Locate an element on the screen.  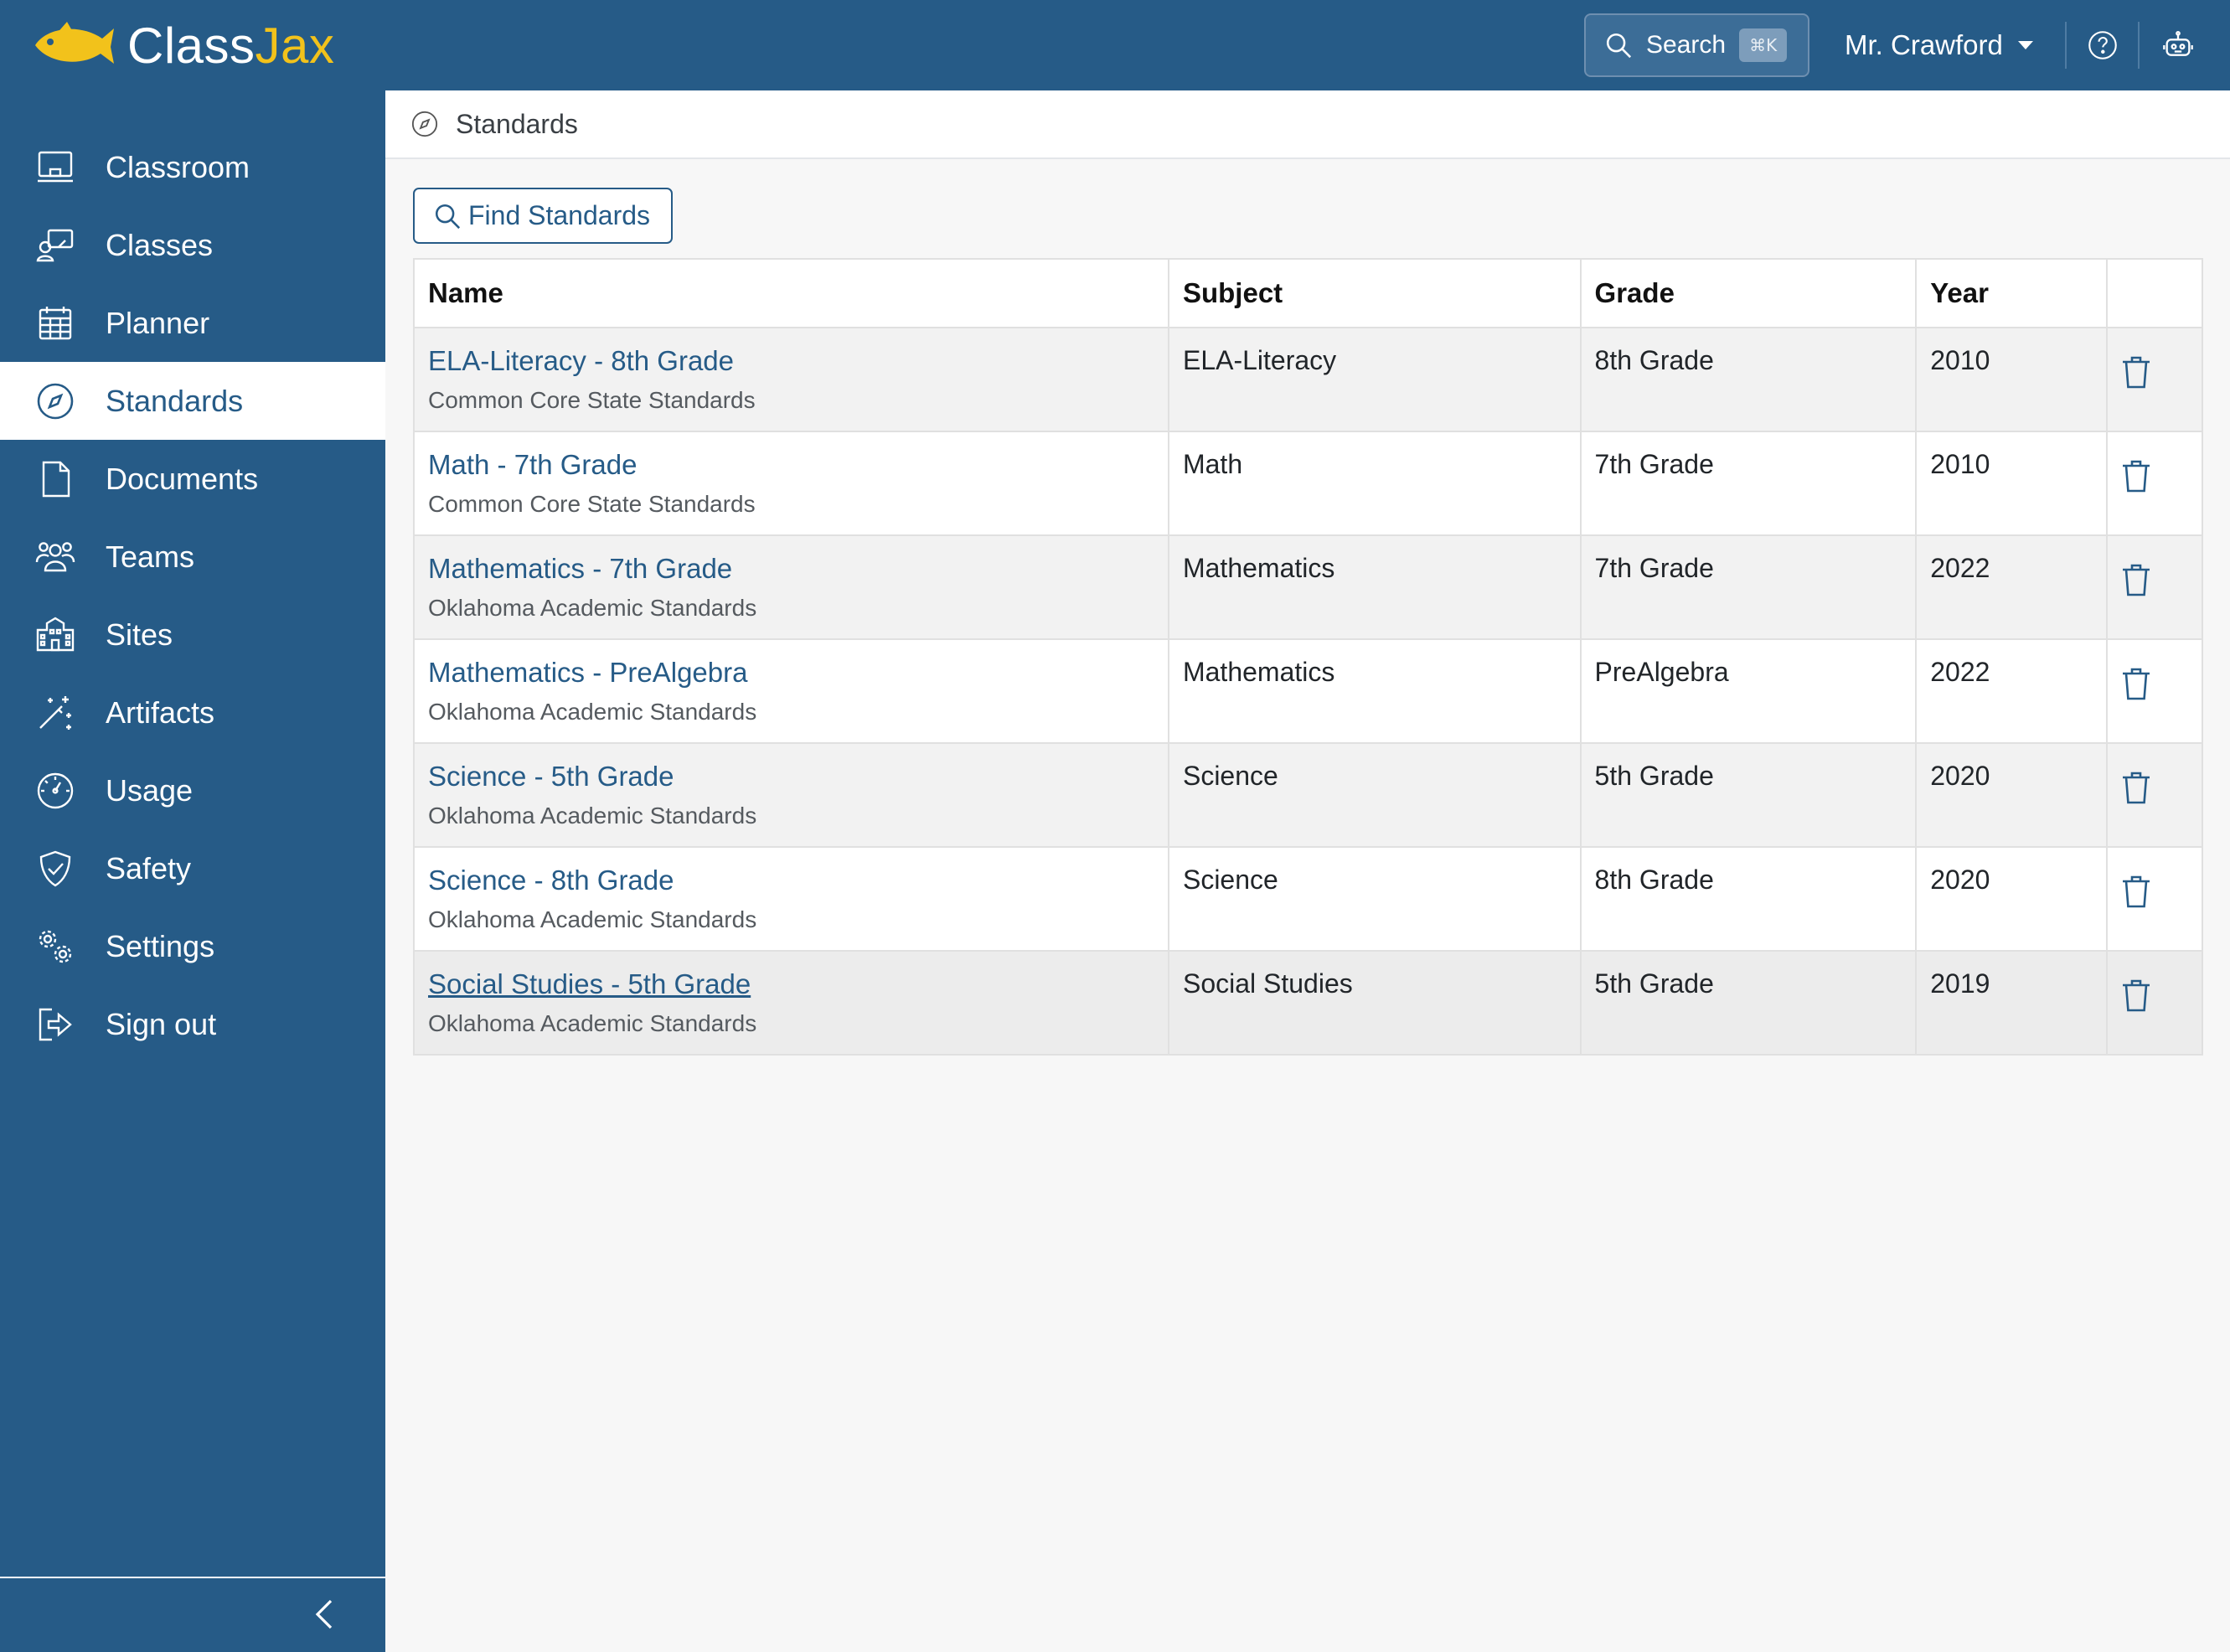
search-button: Search ⌘K is located at coordinates (1696, 45).